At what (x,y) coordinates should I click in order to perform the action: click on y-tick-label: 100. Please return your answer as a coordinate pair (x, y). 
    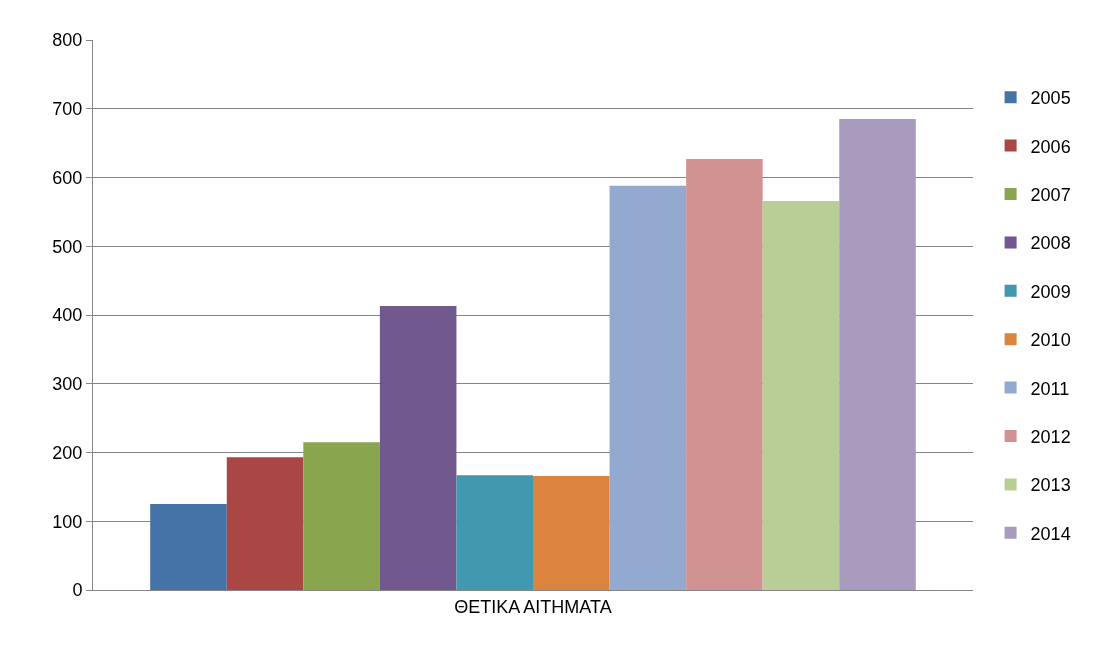
    Looking at the image, I should click on (67, 521).